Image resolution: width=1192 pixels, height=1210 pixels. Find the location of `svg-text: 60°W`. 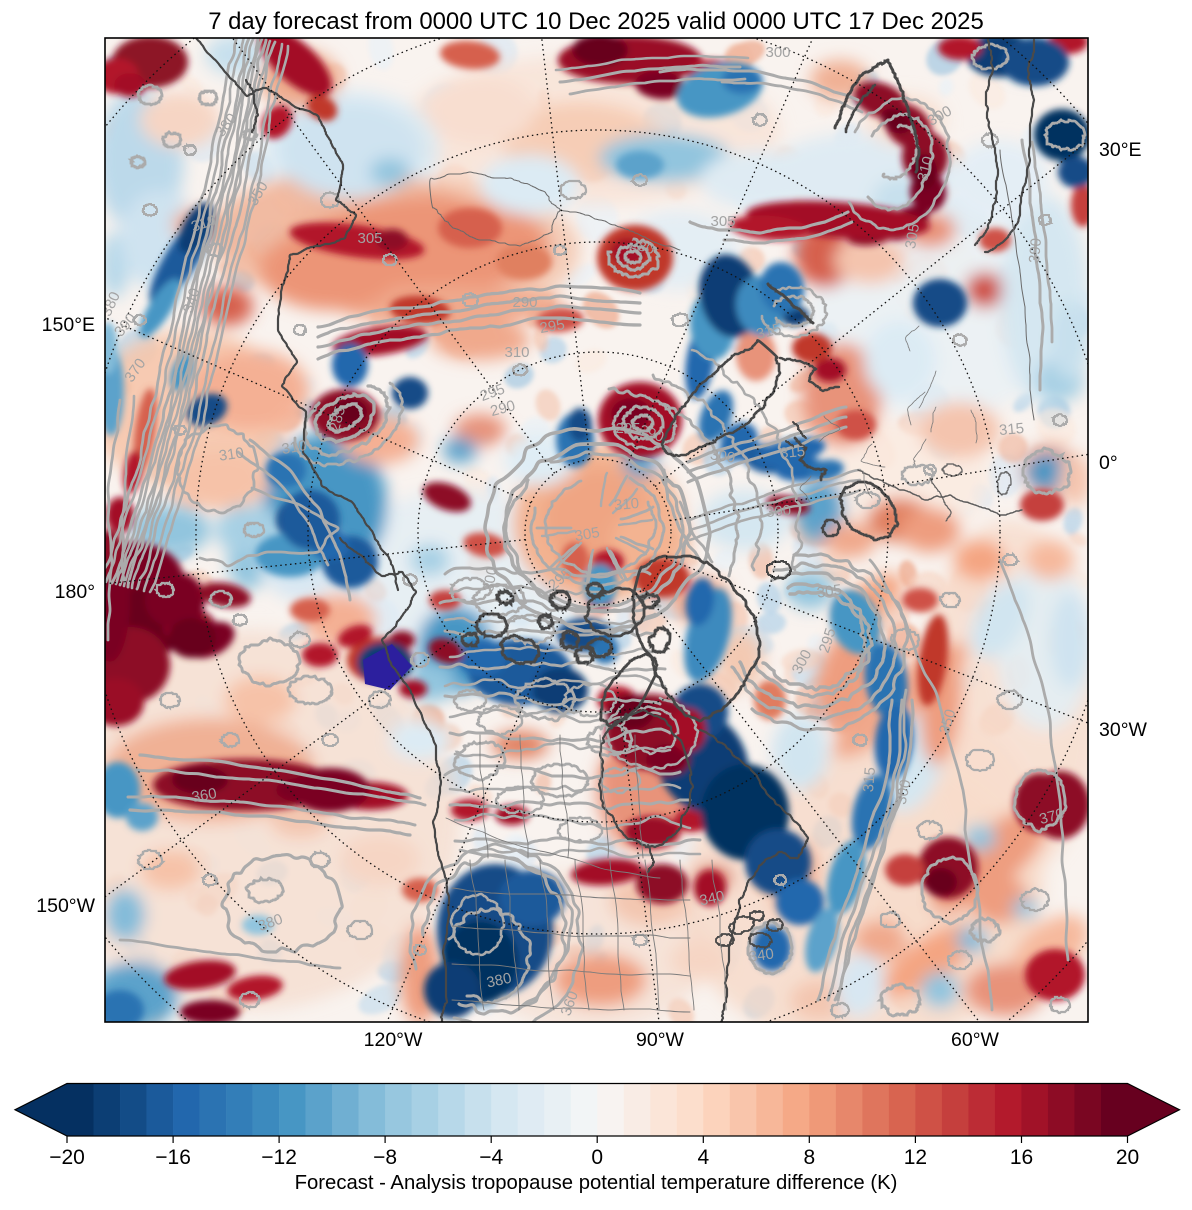

svg-text: 60°W is located at coordinates (975, 1040).